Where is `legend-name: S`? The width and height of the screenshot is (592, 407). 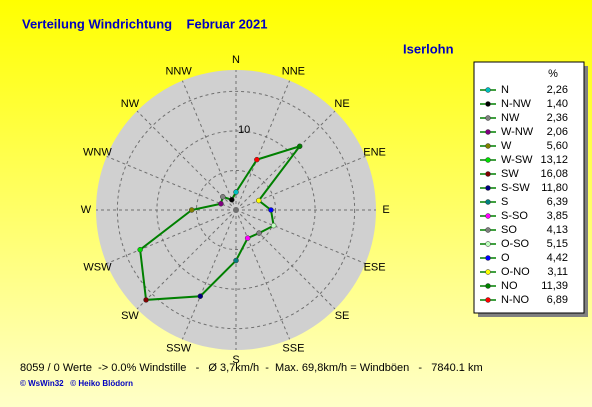
legend-name: S is located at coordinates (504, 202).